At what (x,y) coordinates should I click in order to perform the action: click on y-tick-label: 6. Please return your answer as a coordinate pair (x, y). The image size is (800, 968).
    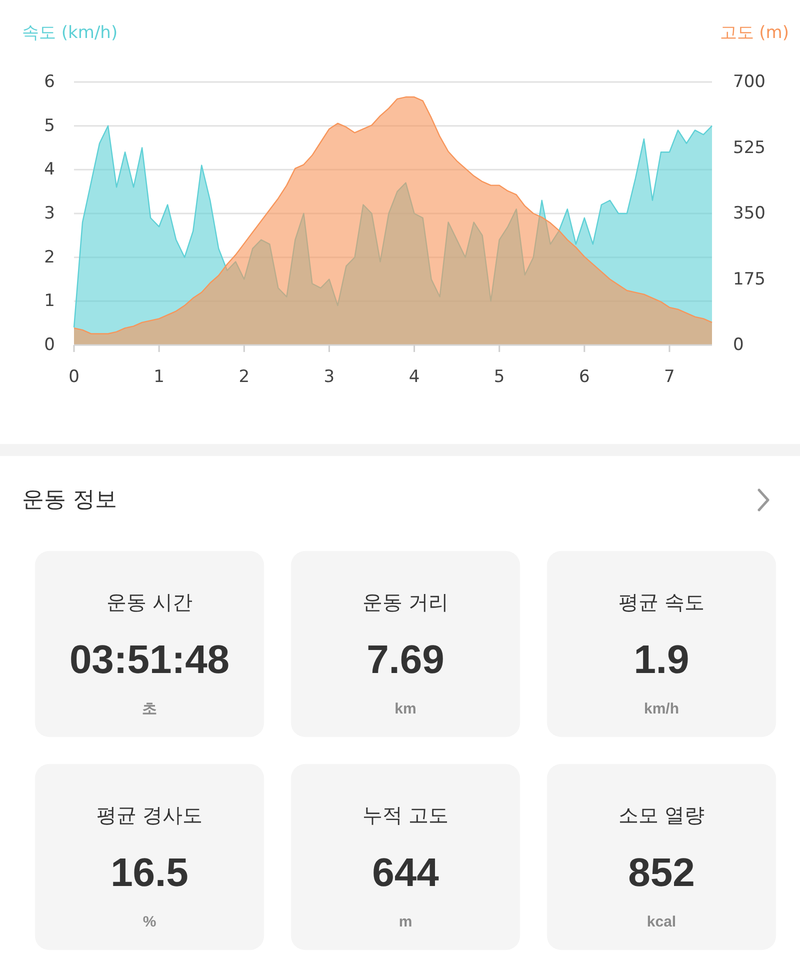
    Looking at the image, I should click on (49, 82).